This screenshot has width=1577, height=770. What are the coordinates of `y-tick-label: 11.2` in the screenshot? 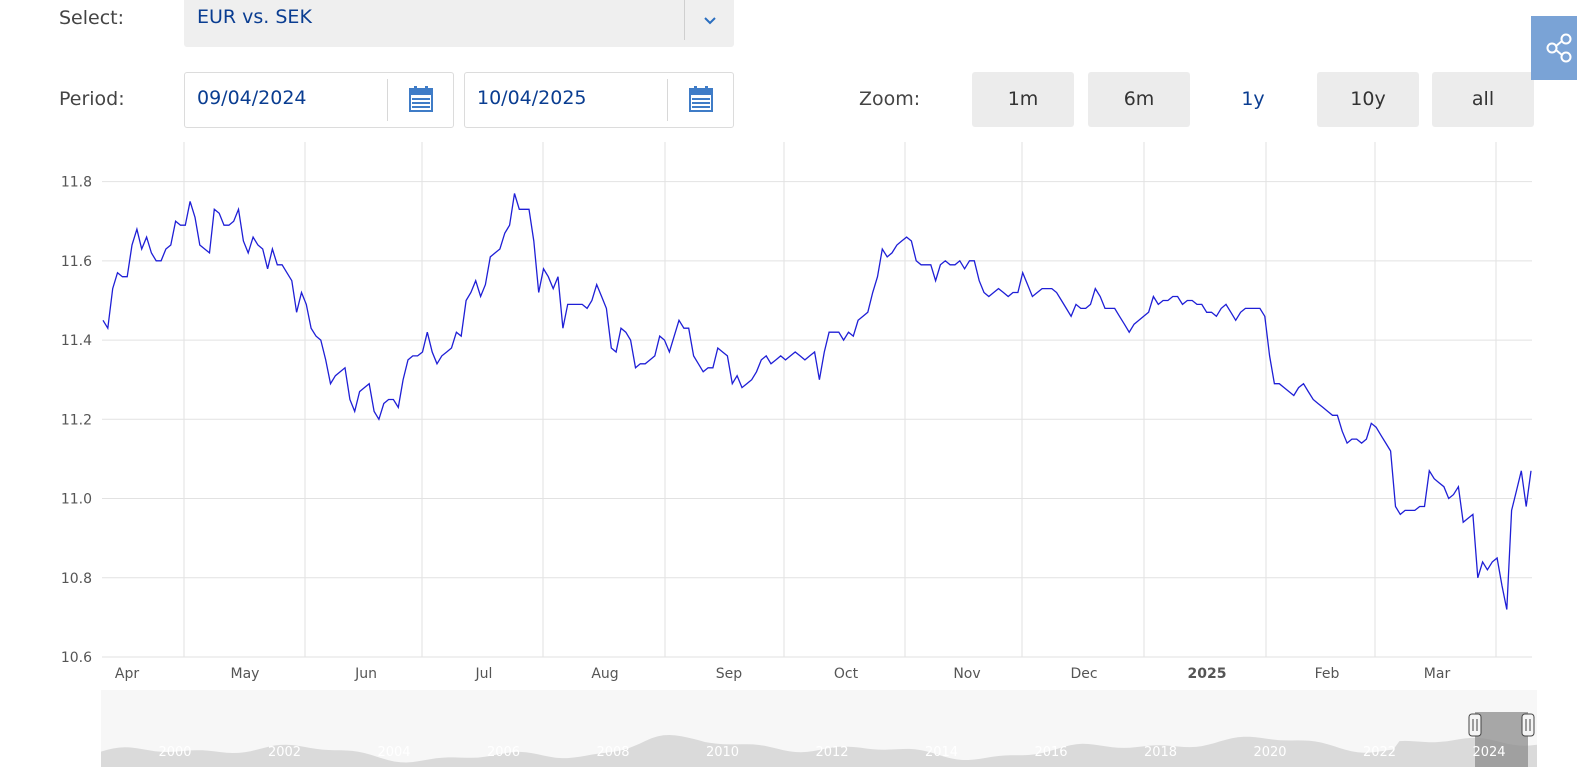 It's located at (76, 420).